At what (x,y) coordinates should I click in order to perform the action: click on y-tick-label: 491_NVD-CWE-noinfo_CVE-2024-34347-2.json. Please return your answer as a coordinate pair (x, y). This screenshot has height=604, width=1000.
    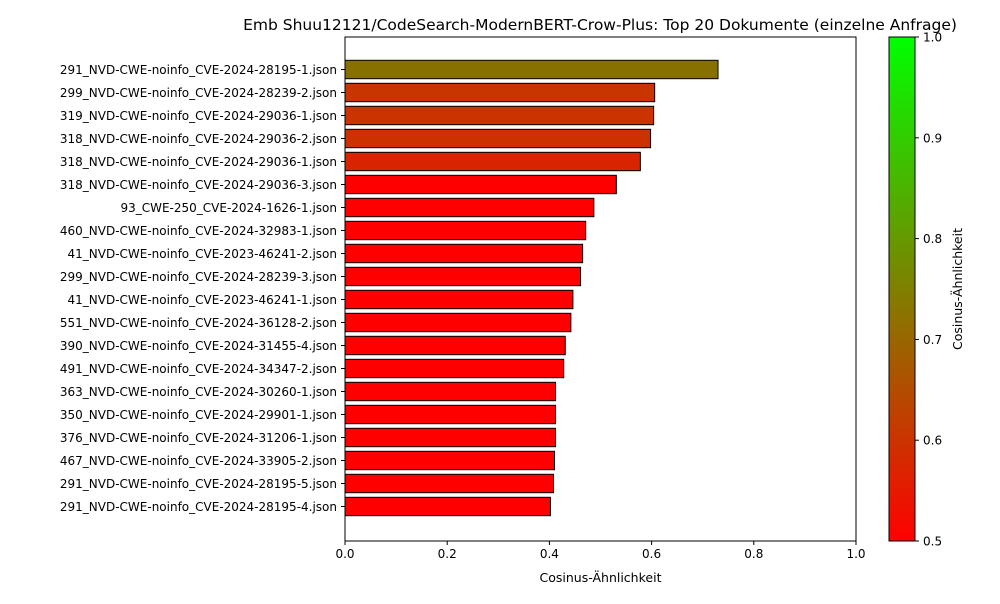
    Looking at the image, I should click on (198, 369).